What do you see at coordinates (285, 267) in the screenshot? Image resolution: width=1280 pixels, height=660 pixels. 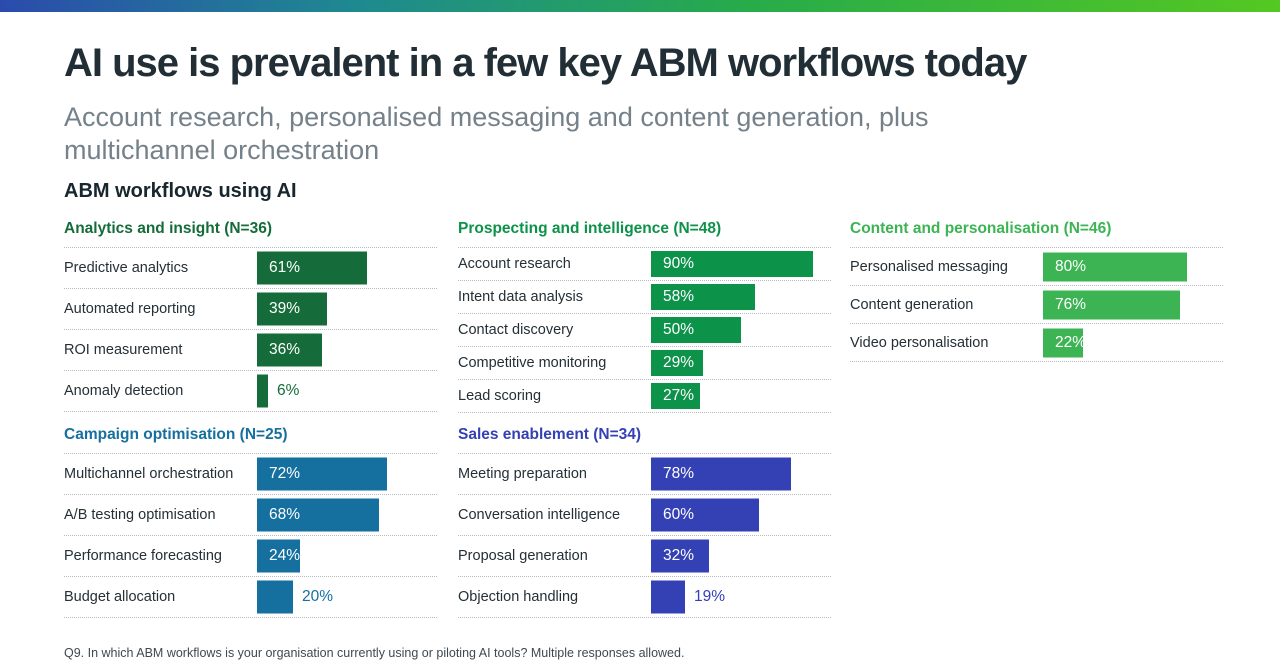 I see `chart-bar-value: 61%` at bounding box center [285, 267].